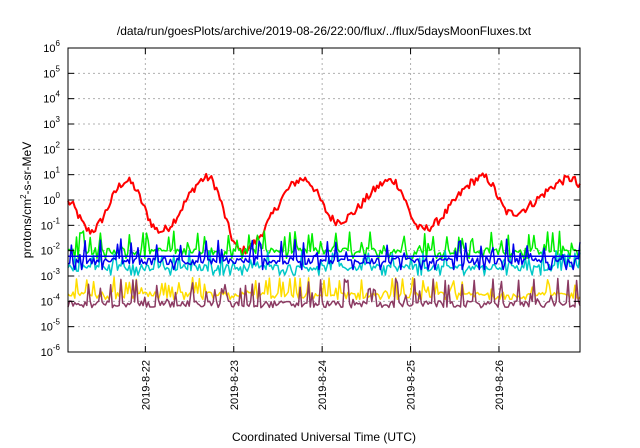 The width and height of the screenshot is (640, 448). Describe the element at coordinates (235, 385) in the screenshot. I see `x-tick-label: 2019-8-23` at that location.